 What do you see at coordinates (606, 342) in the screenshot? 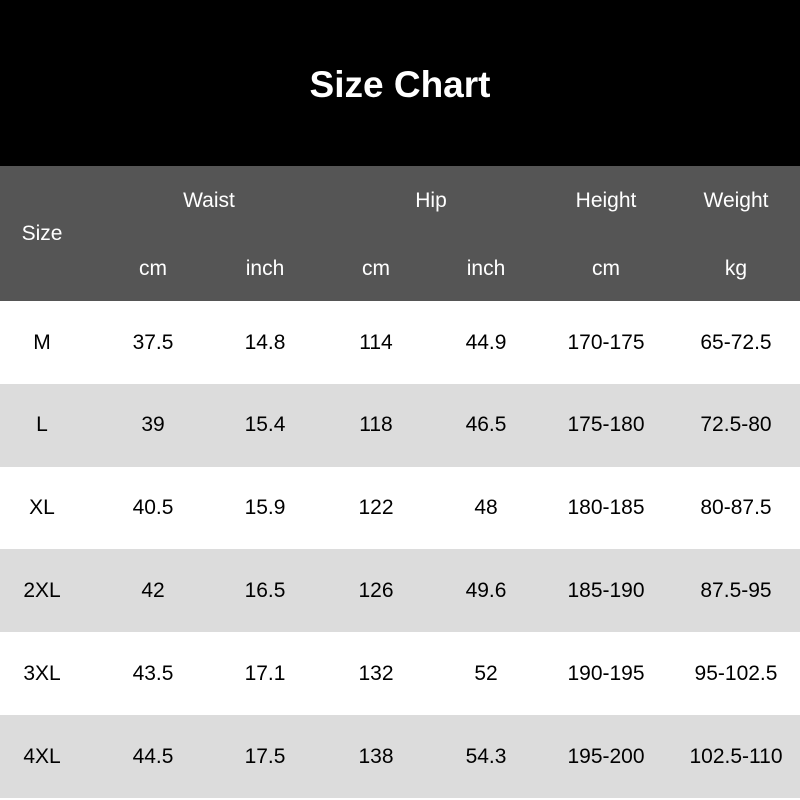
I see `cell-height-cm: 170-175` at bounding box center [606, 342].